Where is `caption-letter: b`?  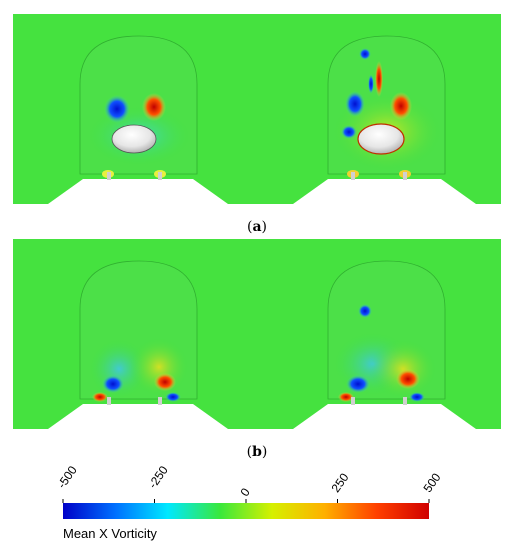
caption-letter: b is located at coordinates (257, 452).